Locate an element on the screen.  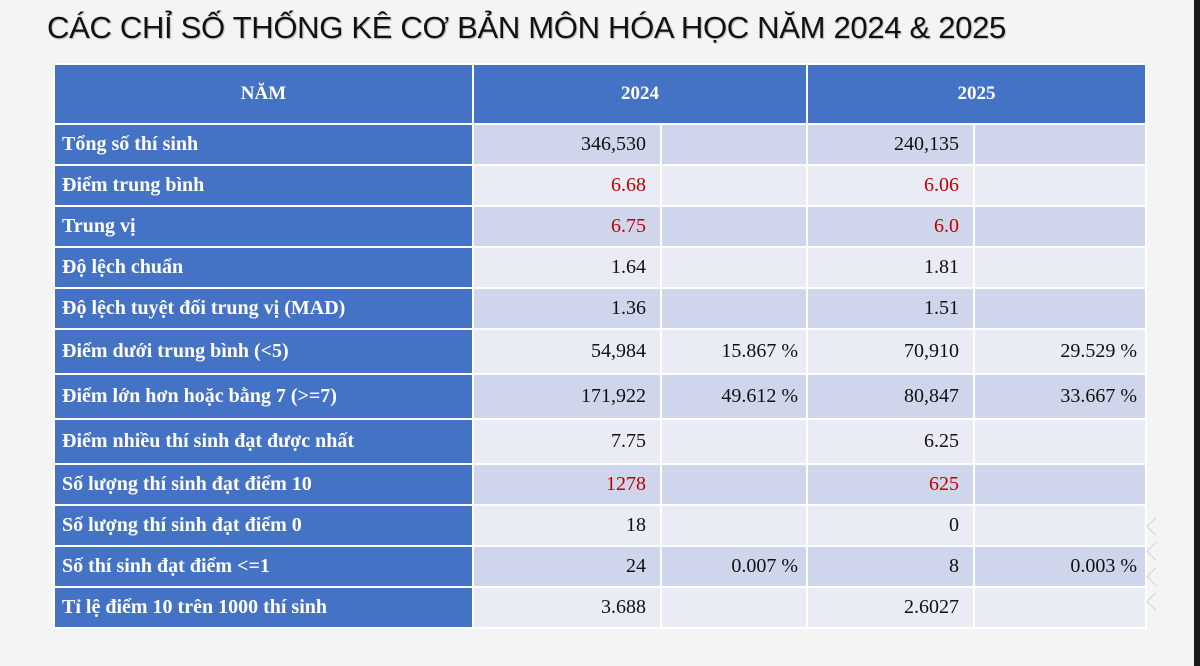
row-label: Số thí sinh đạt điểm <=1 is located at coordinates (263, 566).